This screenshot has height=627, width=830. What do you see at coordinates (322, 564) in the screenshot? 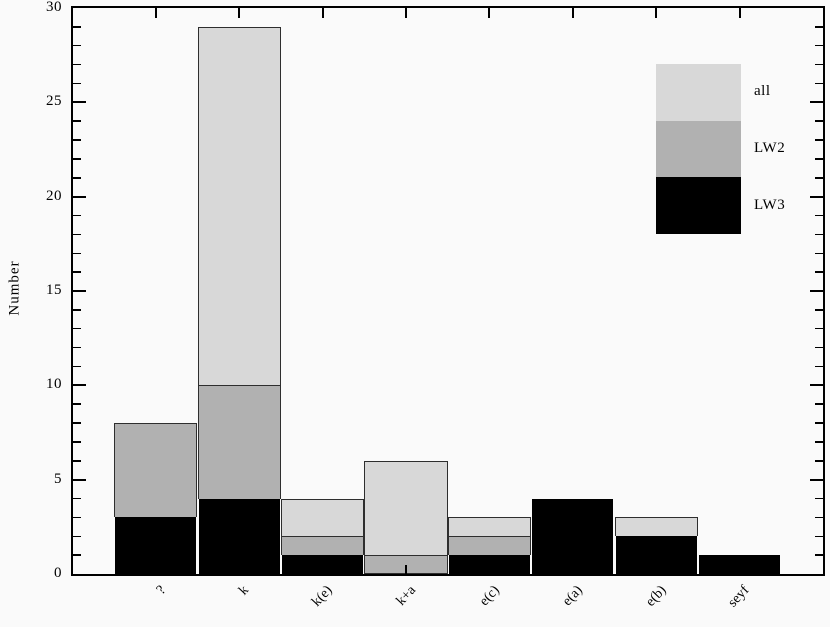
I see `bar-k(e)-LW3` at bounding box center [322, 564].